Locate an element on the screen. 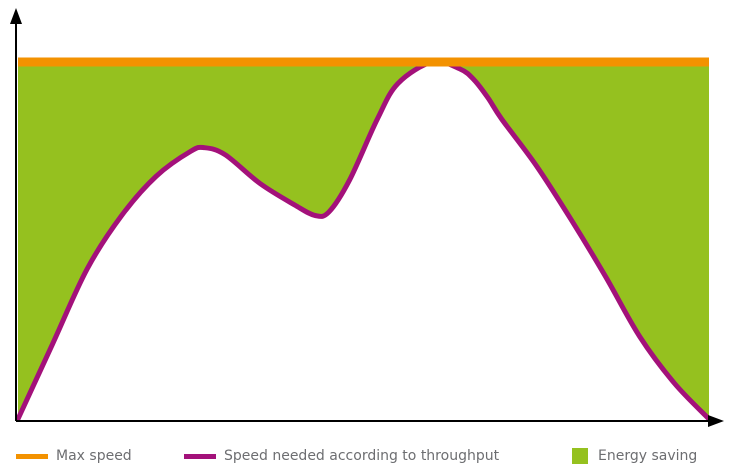 The image size is (734, 472). legend-item-speed-needed: Speed needed according to throughput is located at coordinates (341, 456).